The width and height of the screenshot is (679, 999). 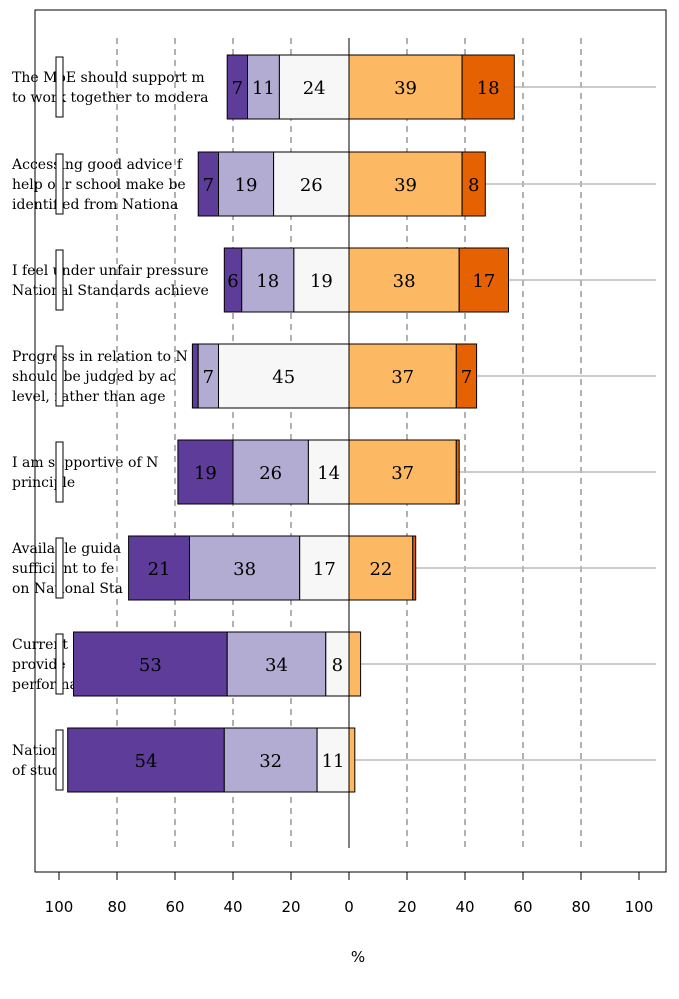 I want to click on statement-label: on National Sta, so click(x=67, y=589).